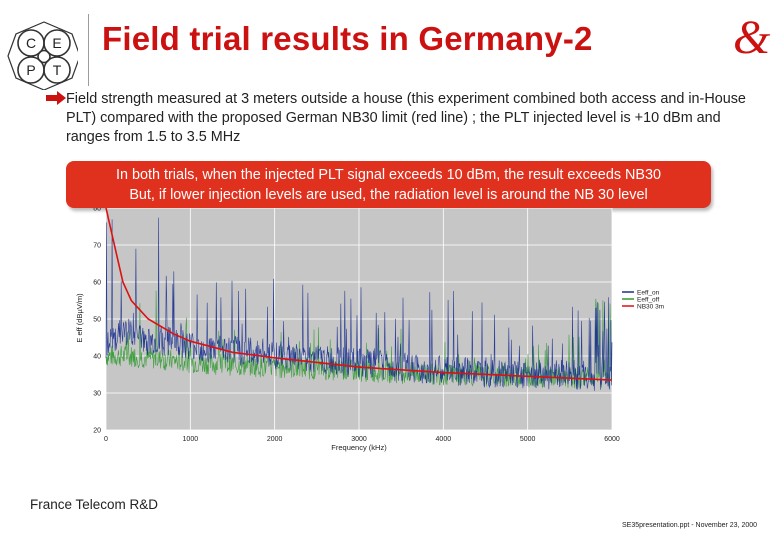 The width and height of the screenshot is (783, 540). Describe the element at coordinates (97, 394) in the screenshot. I see `y-tick-label: 30` at that location.